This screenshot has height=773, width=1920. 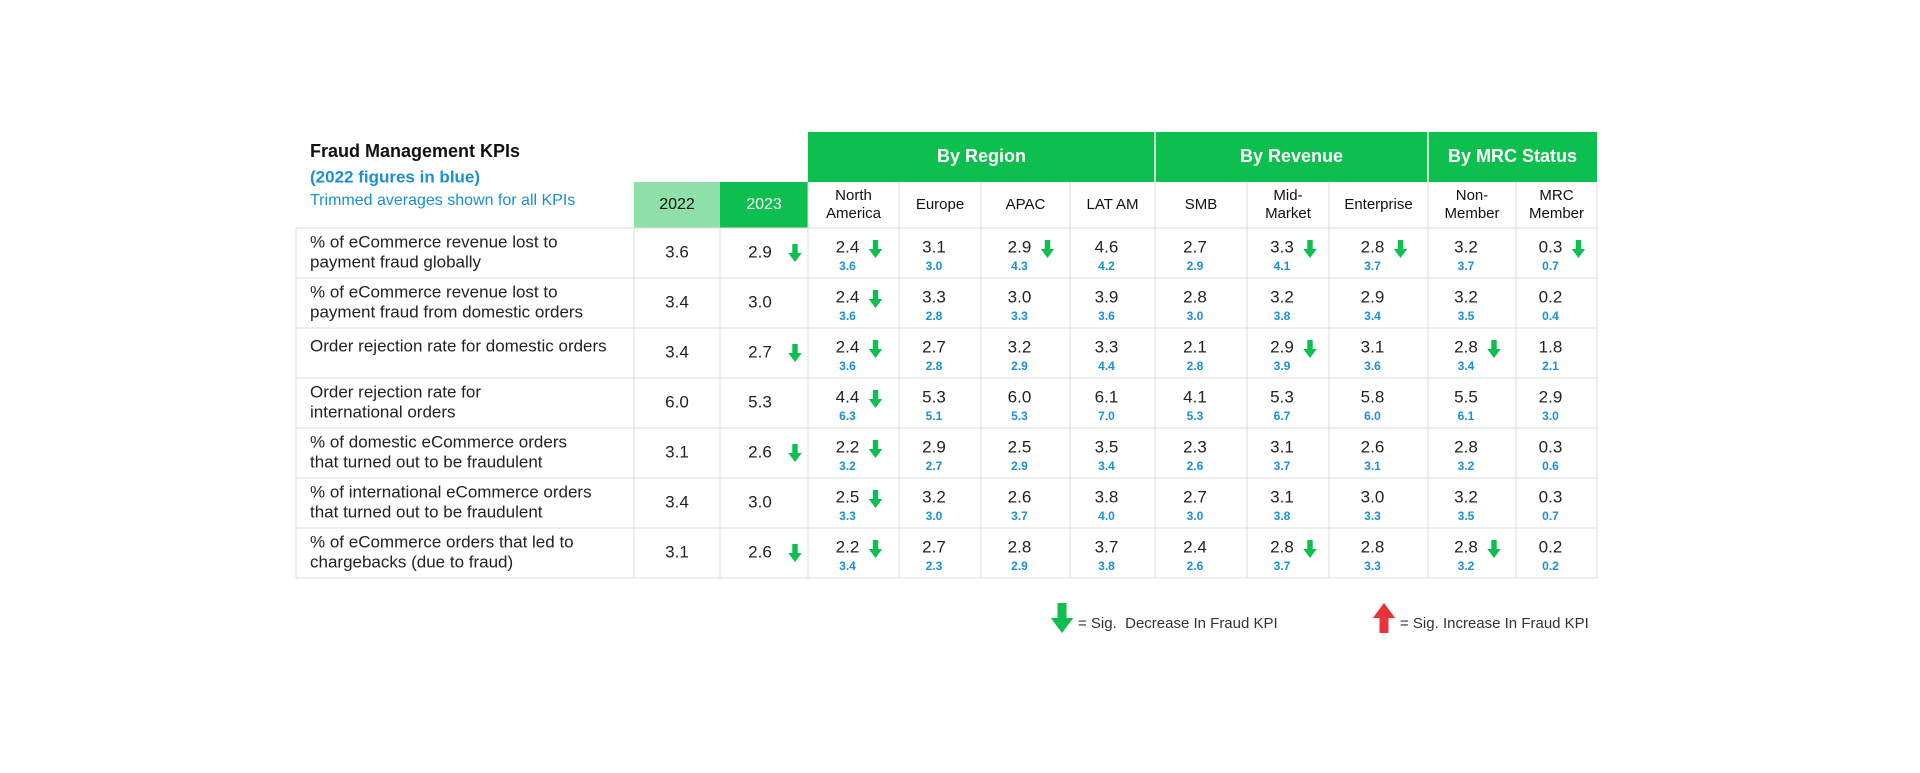 I want to click on cell-value: 2.1, so click(x=1195, y=346).